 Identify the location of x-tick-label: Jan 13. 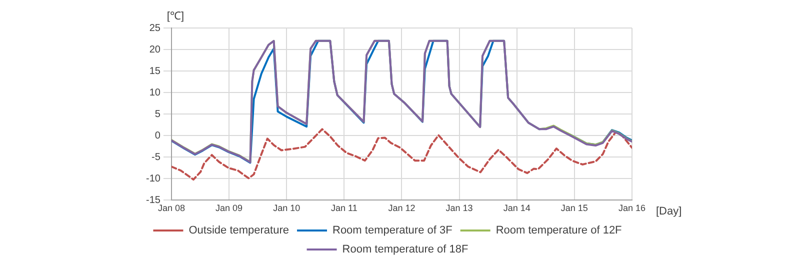
(459, 208).